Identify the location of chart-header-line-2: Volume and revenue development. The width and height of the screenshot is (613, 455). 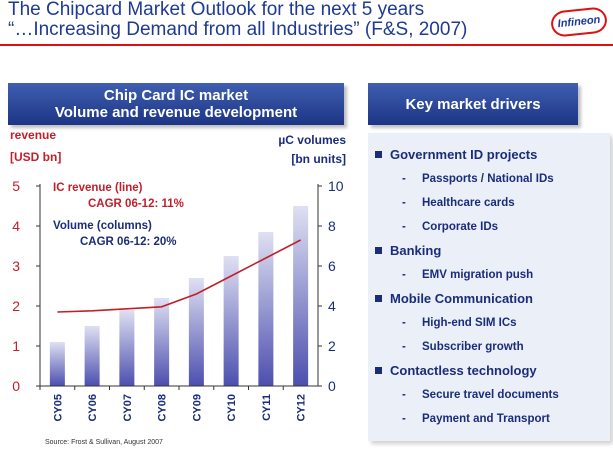
(176, 112).